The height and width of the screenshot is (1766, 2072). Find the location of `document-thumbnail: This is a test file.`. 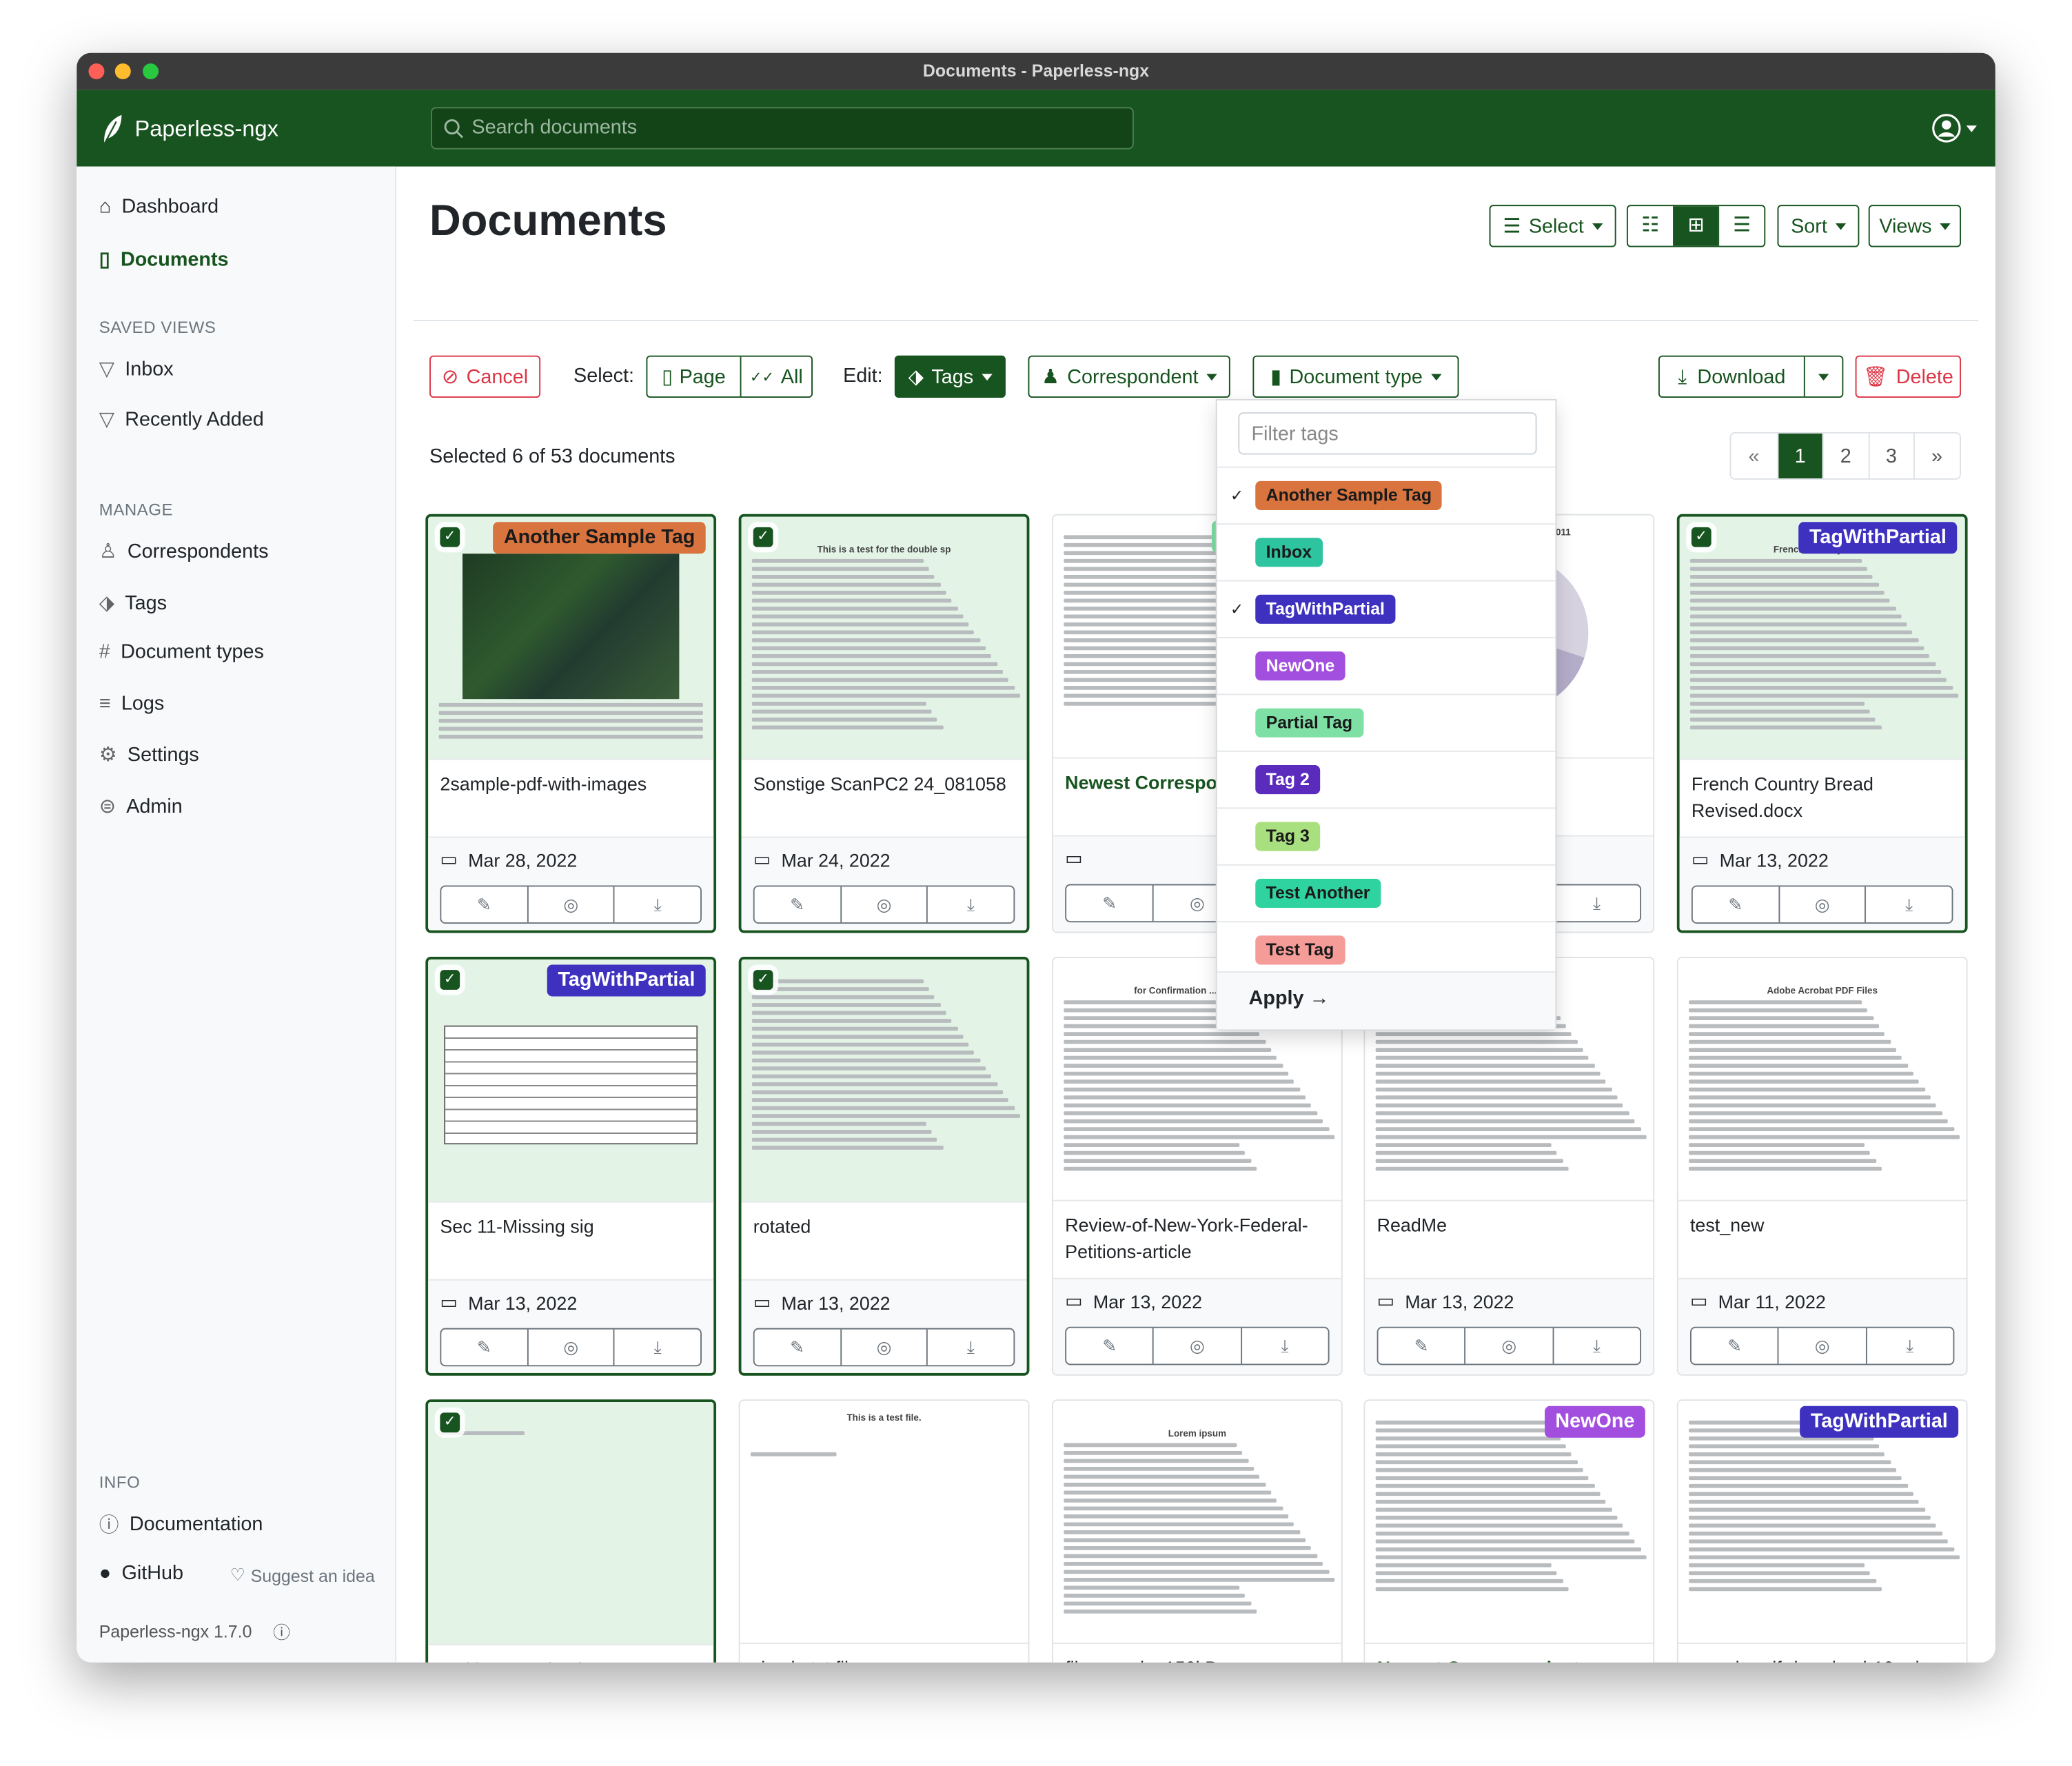

document-thumbnail: This is a test file. is located at coordinates (884, 1522).